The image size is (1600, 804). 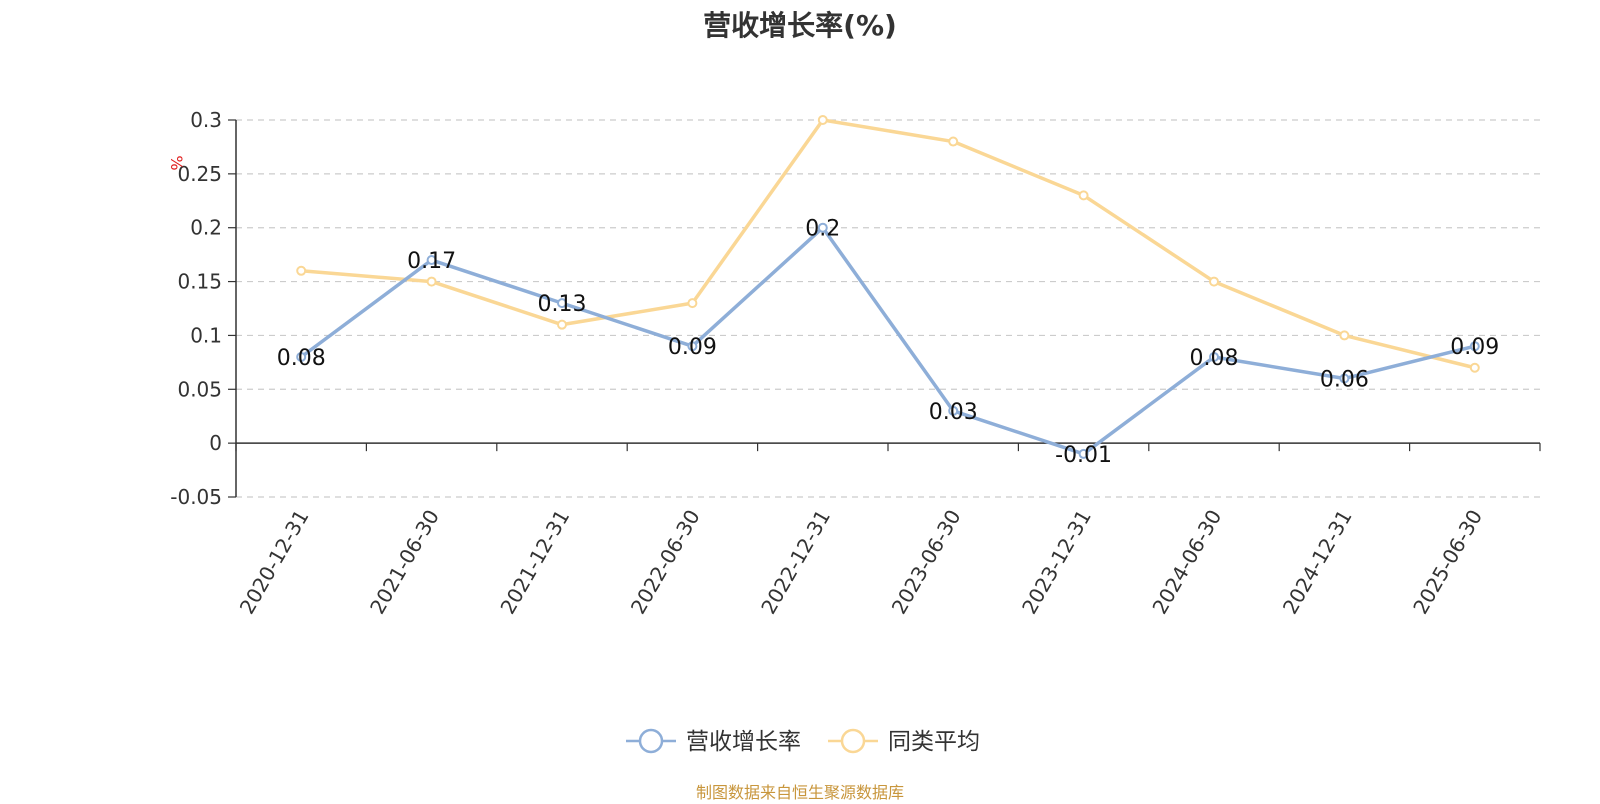 What do you see at coordinates (199, 389) in the screenshot?
I see `y-tick-label: 0.05` at bounding box center [199, 389].